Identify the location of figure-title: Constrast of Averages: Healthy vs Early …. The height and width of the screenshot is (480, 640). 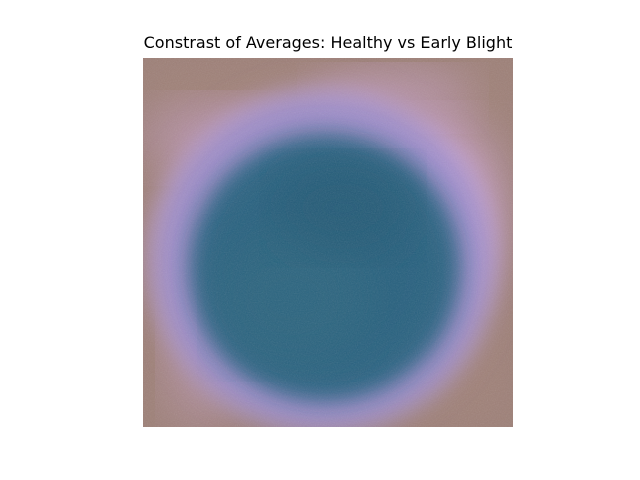
(328, 42).